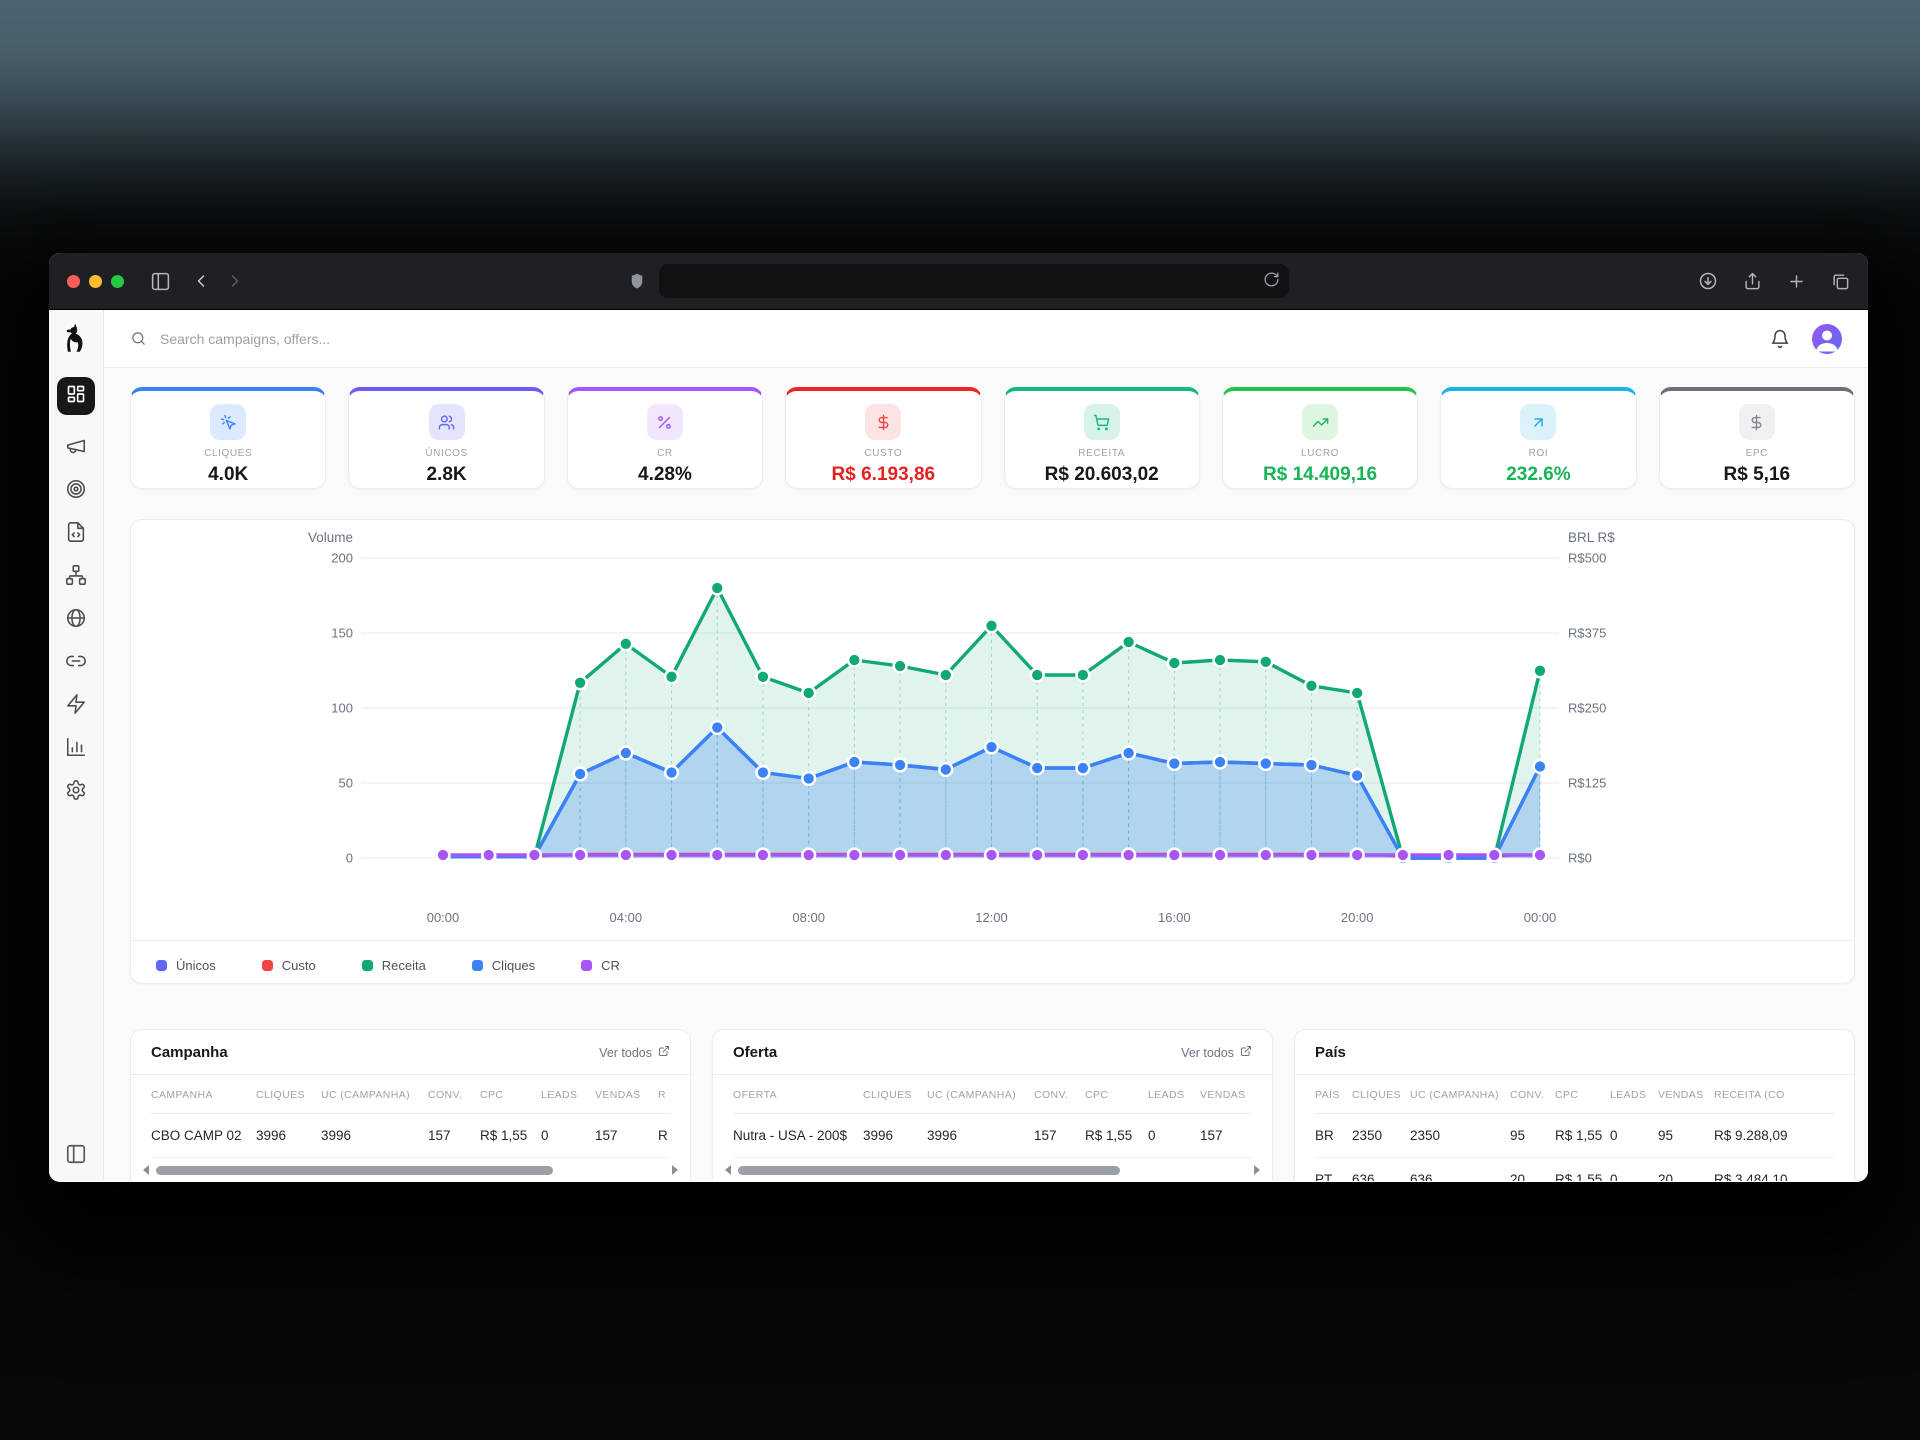 The image size is (1920, 1440). What do you see at coordinates (368, 338) in the screenshot?
I see `search-input` at bounding box center [368, 338].